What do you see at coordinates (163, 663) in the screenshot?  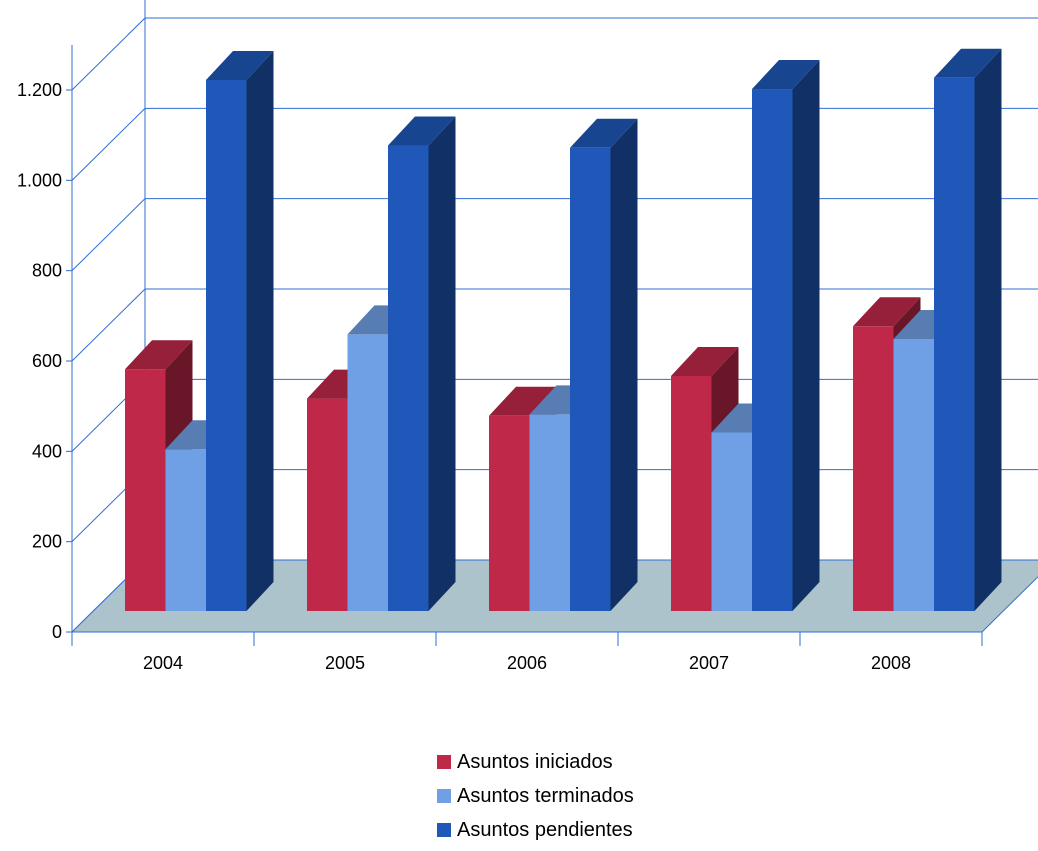 I see `x-tick-label: 2004` at bounding box center [163, 663].